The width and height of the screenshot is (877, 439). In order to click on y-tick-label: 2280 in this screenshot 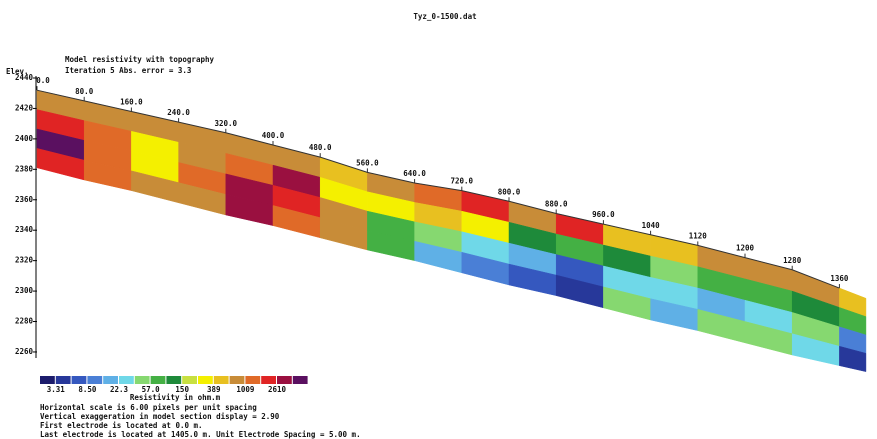, I will do `click(24, 321)`.